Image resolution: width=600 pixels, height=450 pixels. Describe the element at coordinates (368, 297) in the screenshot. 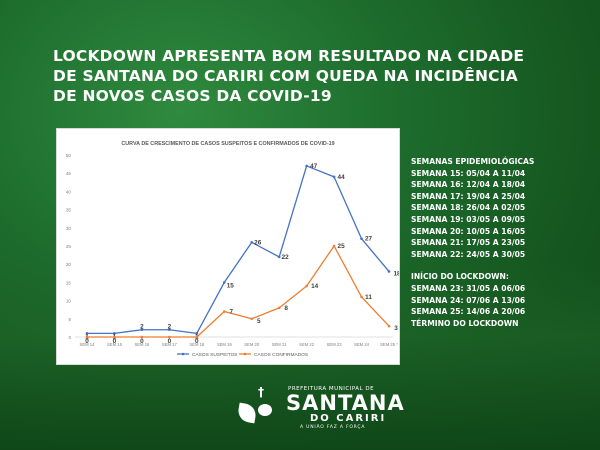

I see `data-label: 11` at that location.